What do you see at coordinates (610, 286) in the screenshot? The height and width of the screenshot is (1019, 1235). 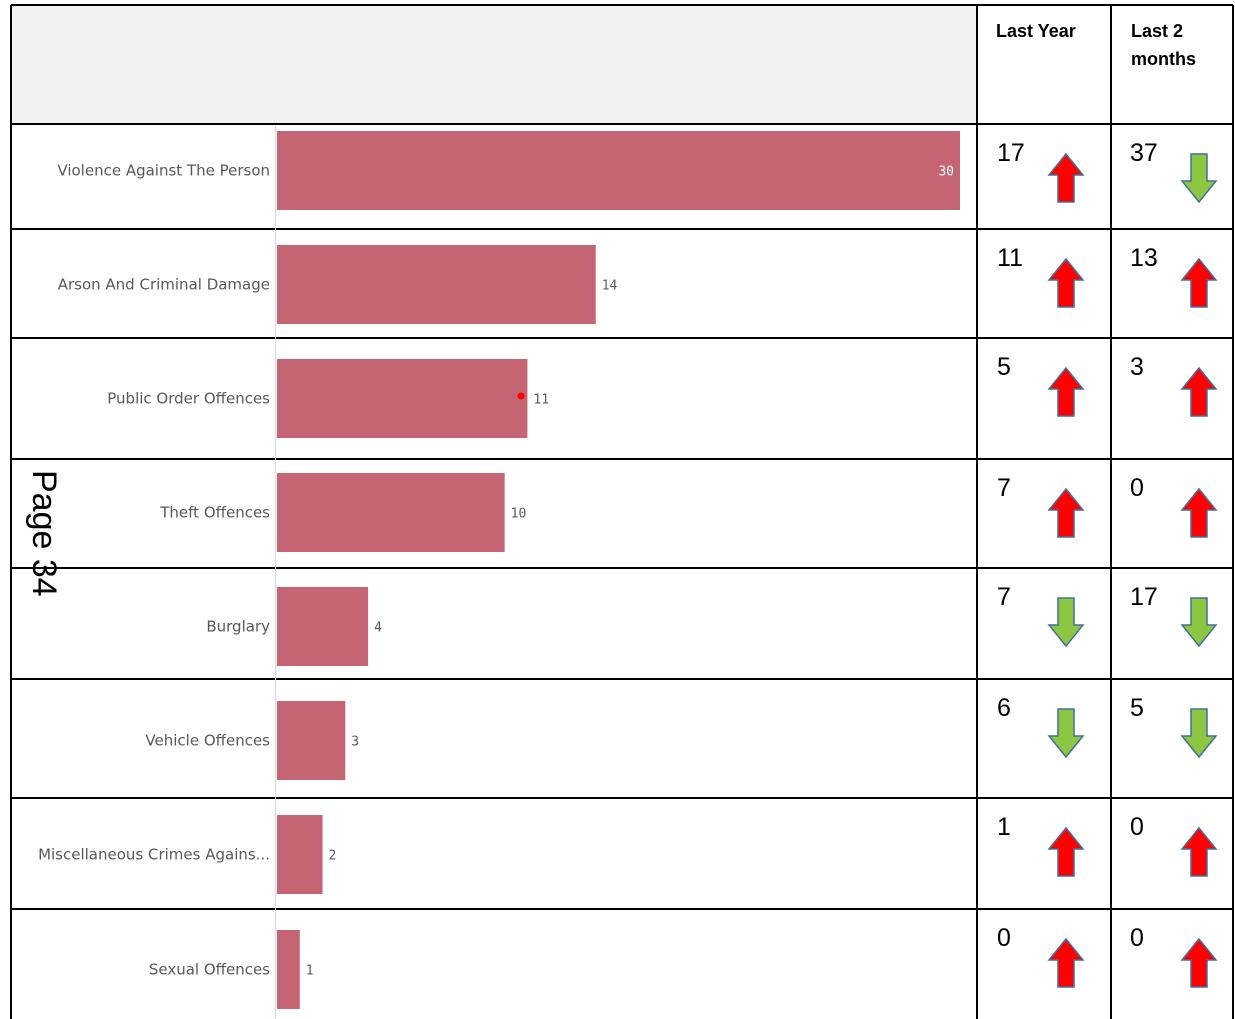 I see `data-label: 14` at bounding box center [610, 286].